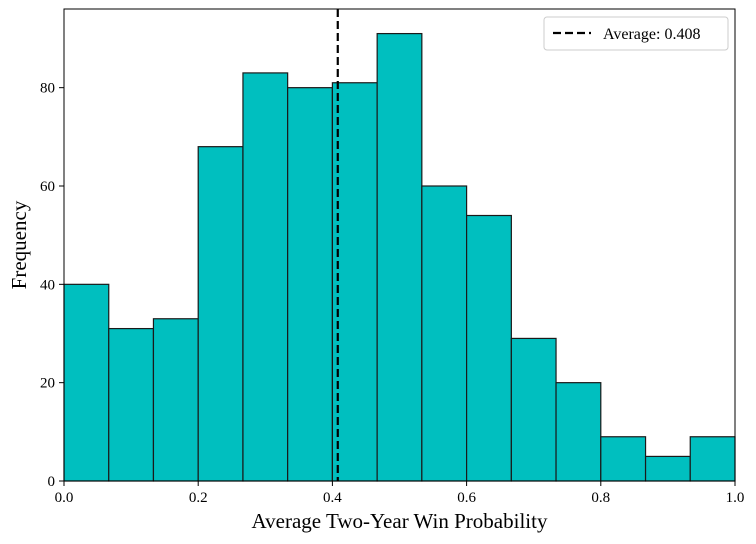 This screenshot has width=756, height=544. What do you see at coordinates (64, 498) in the screenshot?
I see `x-tick-label: 0.0` at bounding box center [64, 498].